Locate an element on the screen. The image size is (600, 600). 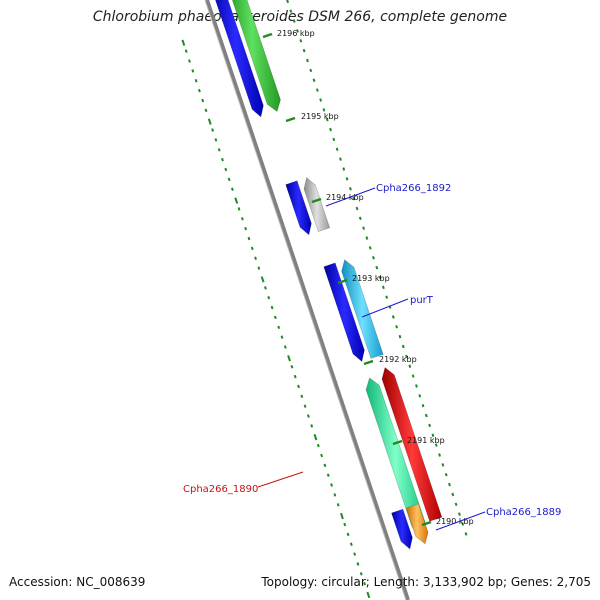
gene-label-cpha266-1890: Cpha266_1890 is located at coordinates (220, 489).